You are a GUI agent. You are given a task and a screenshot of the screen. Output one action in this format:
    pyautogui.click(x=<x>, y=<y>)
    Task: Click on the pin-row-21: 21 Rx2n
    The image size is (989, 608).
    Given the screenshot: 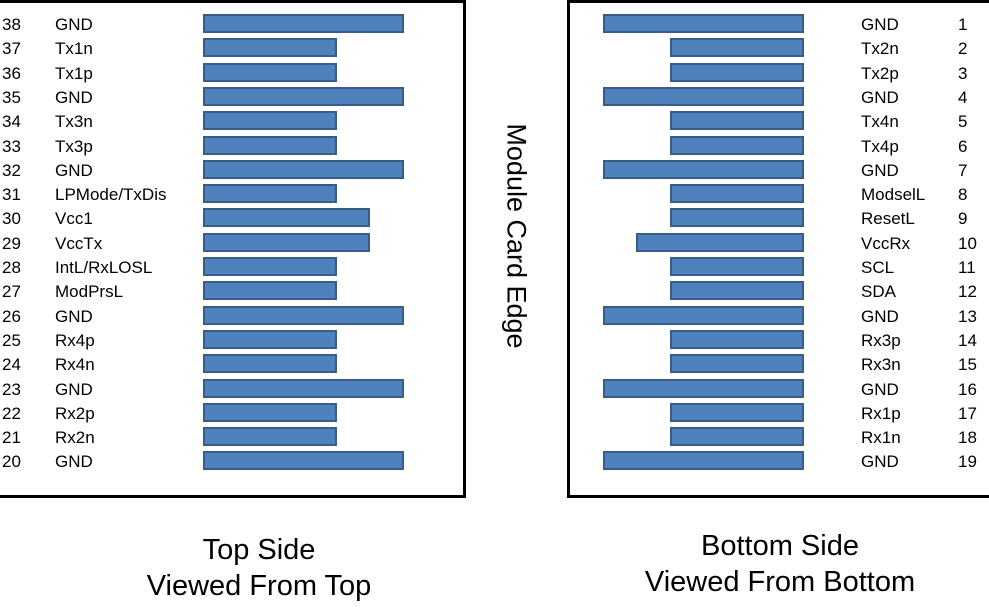 What is the action you would take?
    pyautogui.click(x=231, y=438)
    